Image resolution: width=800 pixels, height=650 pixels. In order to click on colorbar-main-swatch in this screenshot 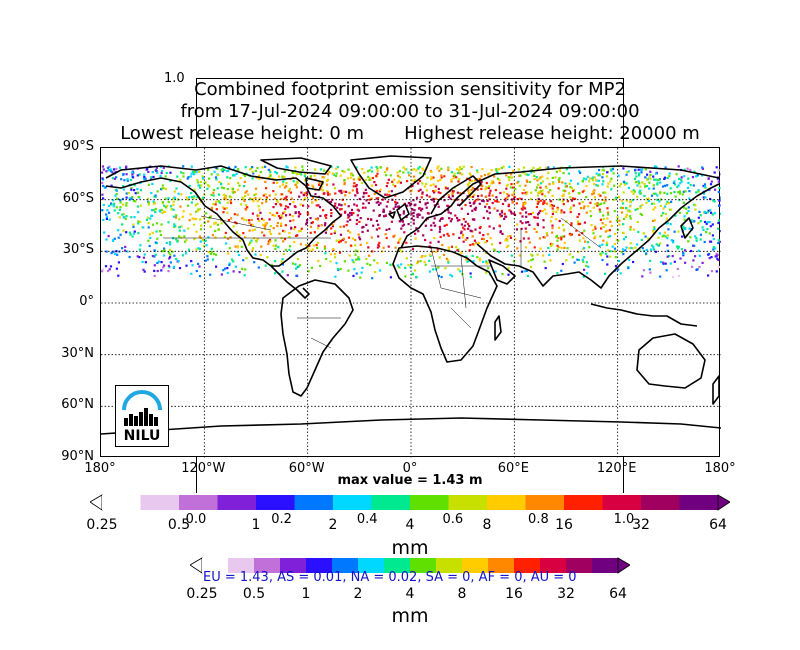, I will do `click(275, 502)`.